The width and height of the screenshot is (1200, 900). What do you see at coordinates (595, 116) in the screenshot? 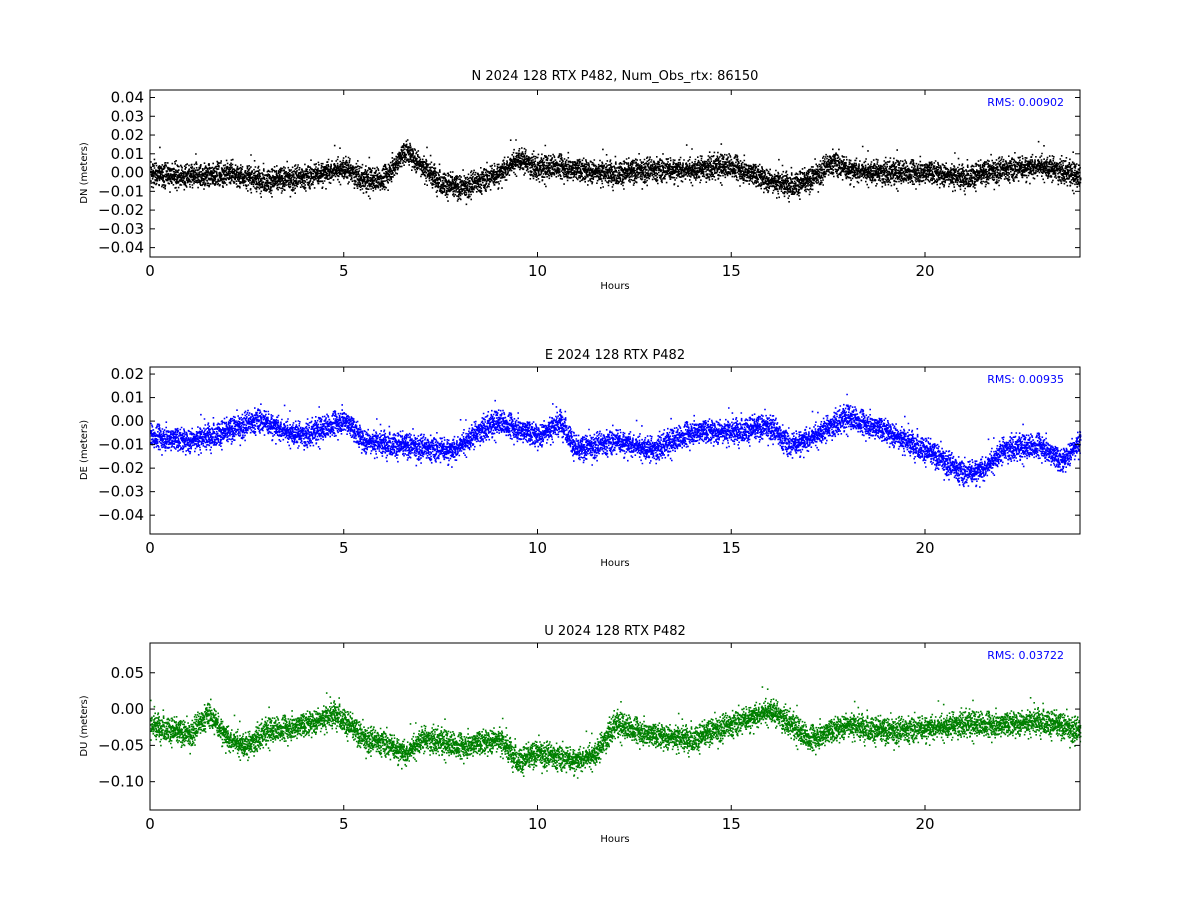
I see `y-tick: 0.03` at bounding box center [595, 116].